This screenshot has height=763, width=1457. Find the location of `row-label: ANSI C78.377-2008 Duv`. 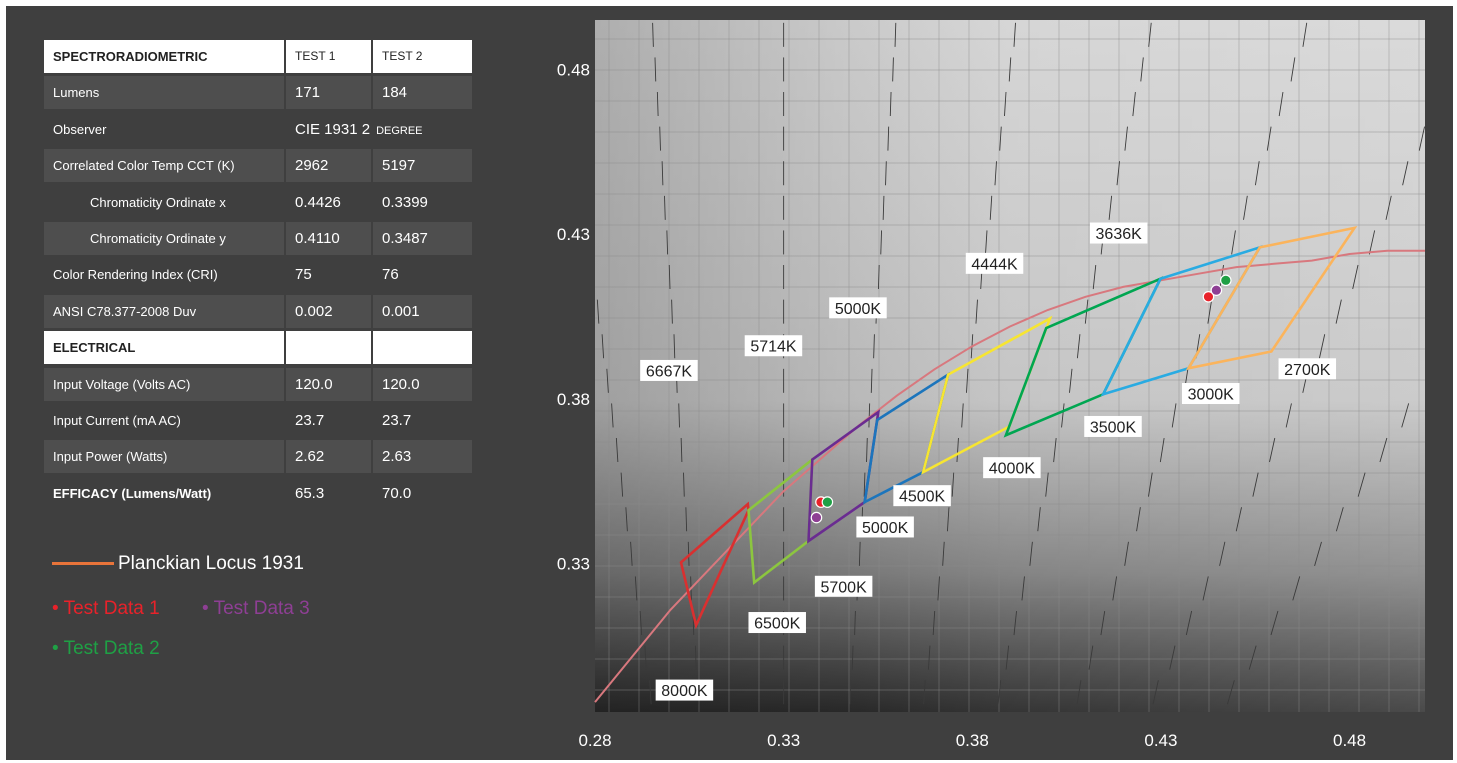

row-label: ANSI C78.377-2008 Duv is located at coordinates (164, 311).